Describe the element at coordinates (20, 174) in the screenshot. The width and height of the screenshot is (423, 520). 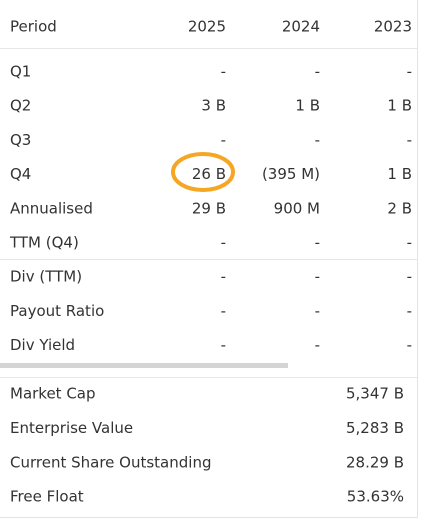
I see `row-label: Q4` at that location.